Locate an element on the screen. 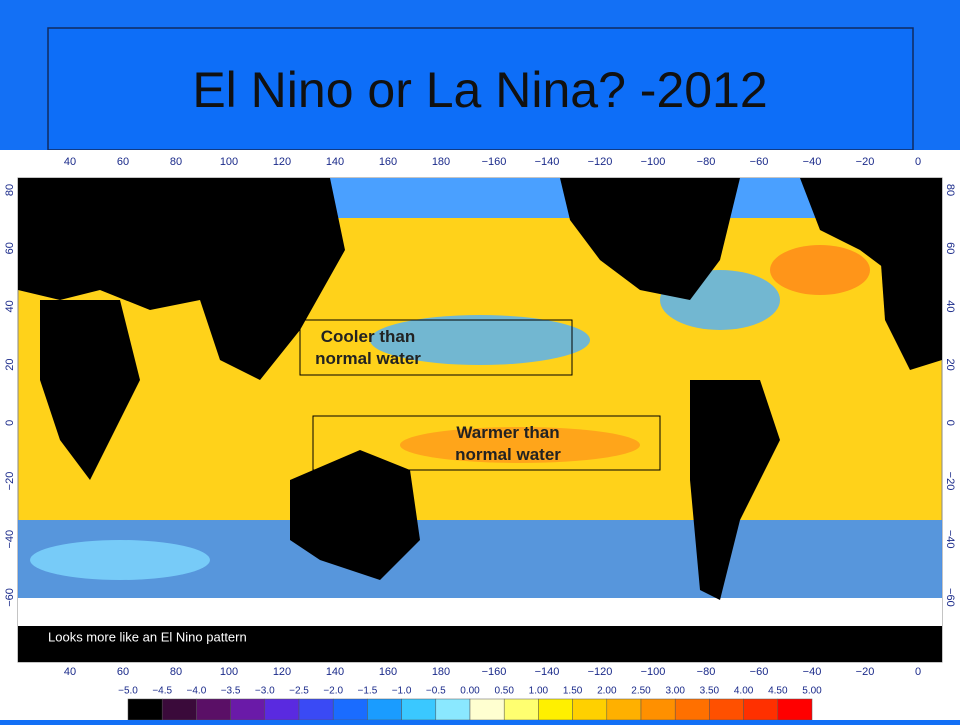 This screenshot has height=725, width=960. colorbar-label: 3.00 is located at coordinates (675, 691).